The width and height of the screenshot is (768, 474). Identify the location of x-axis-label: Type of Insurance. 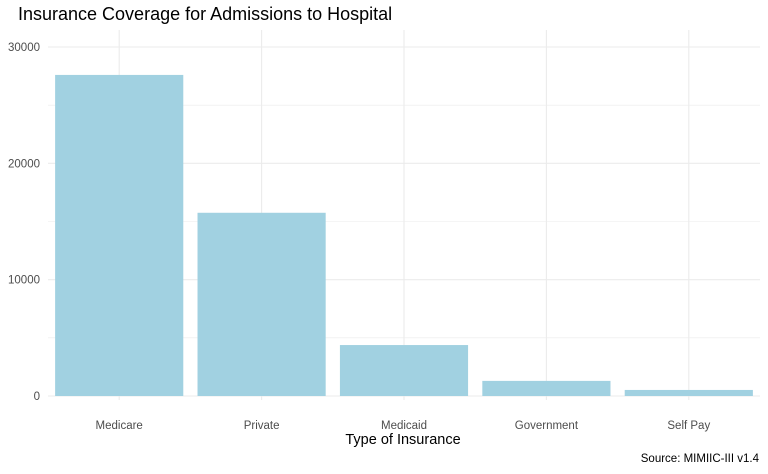
(403, 440).